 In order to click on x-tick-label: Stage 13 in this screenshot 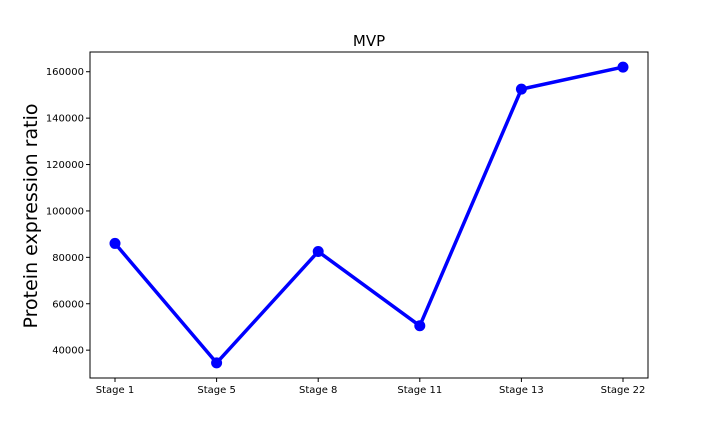, I will do `click(521, 390)`.